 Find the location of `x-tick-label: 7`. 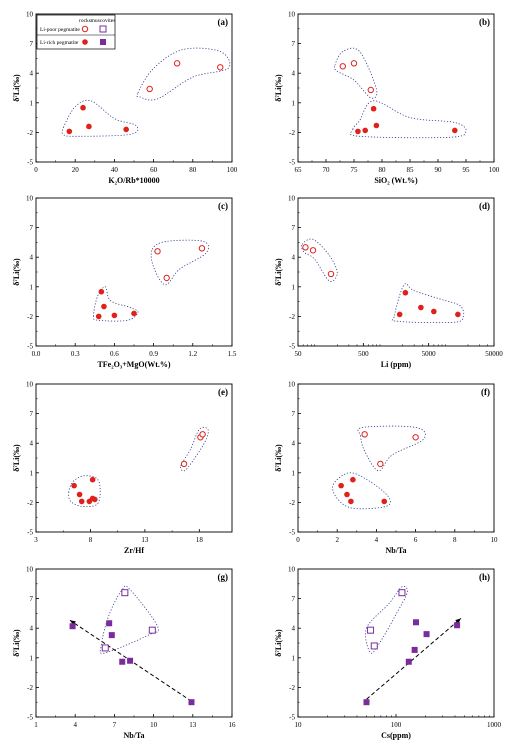

x-tick-label: 7 is located at coordinates (115, 725).